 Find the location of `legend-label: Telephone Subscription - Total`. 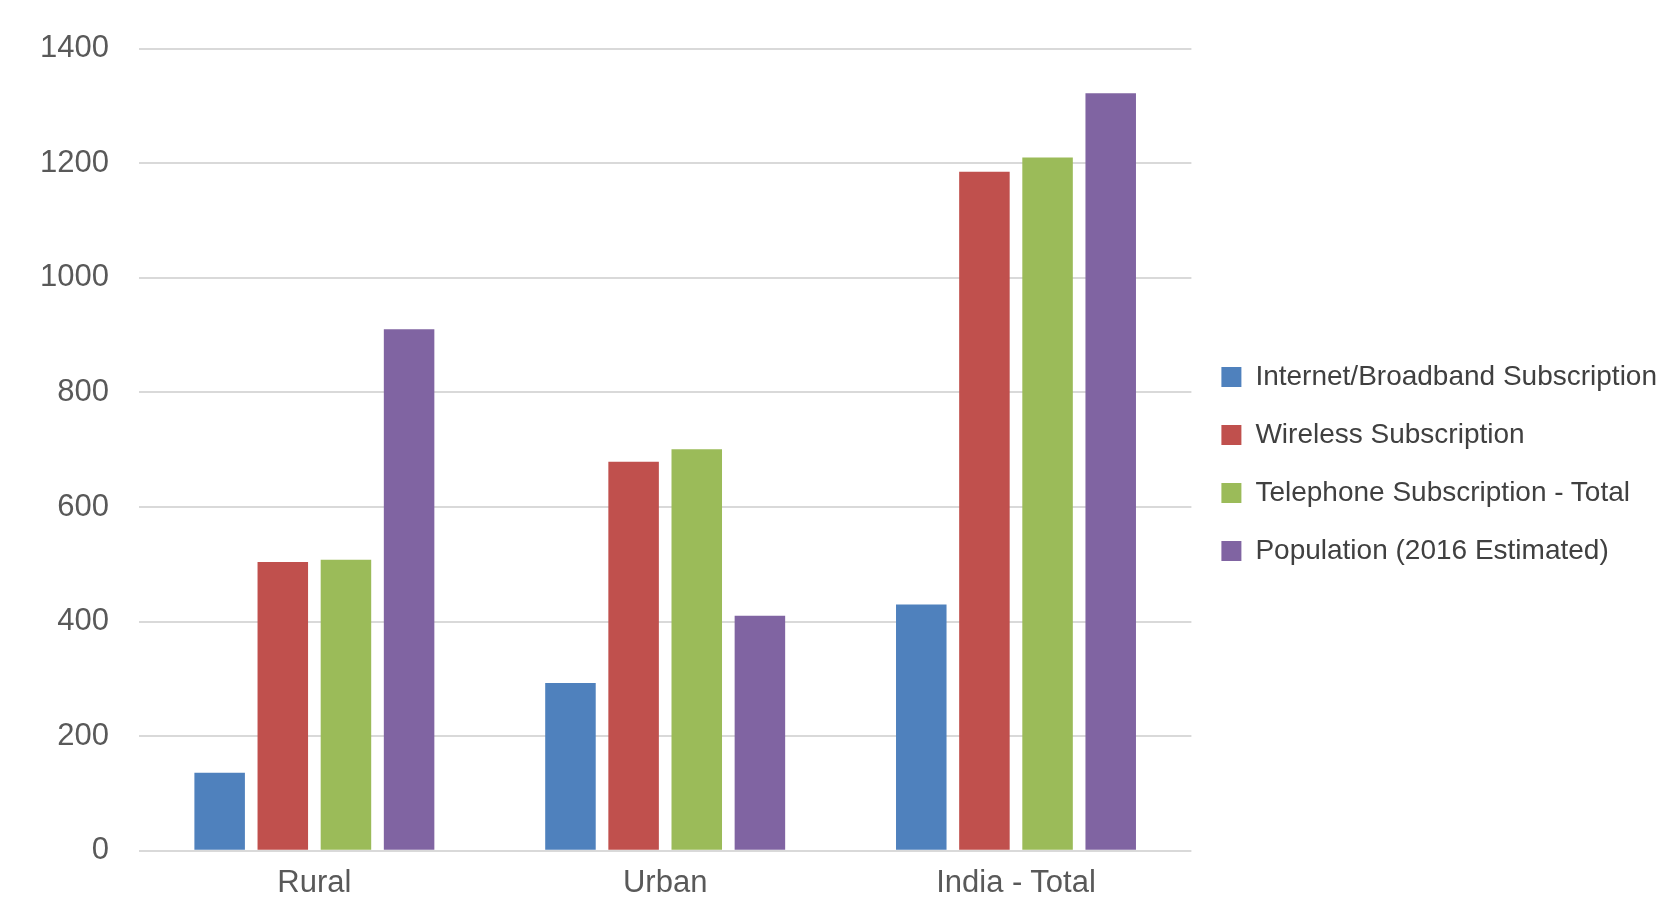

legend-label: Telephone Subscription - Total is located at coordinates (1443, 491).